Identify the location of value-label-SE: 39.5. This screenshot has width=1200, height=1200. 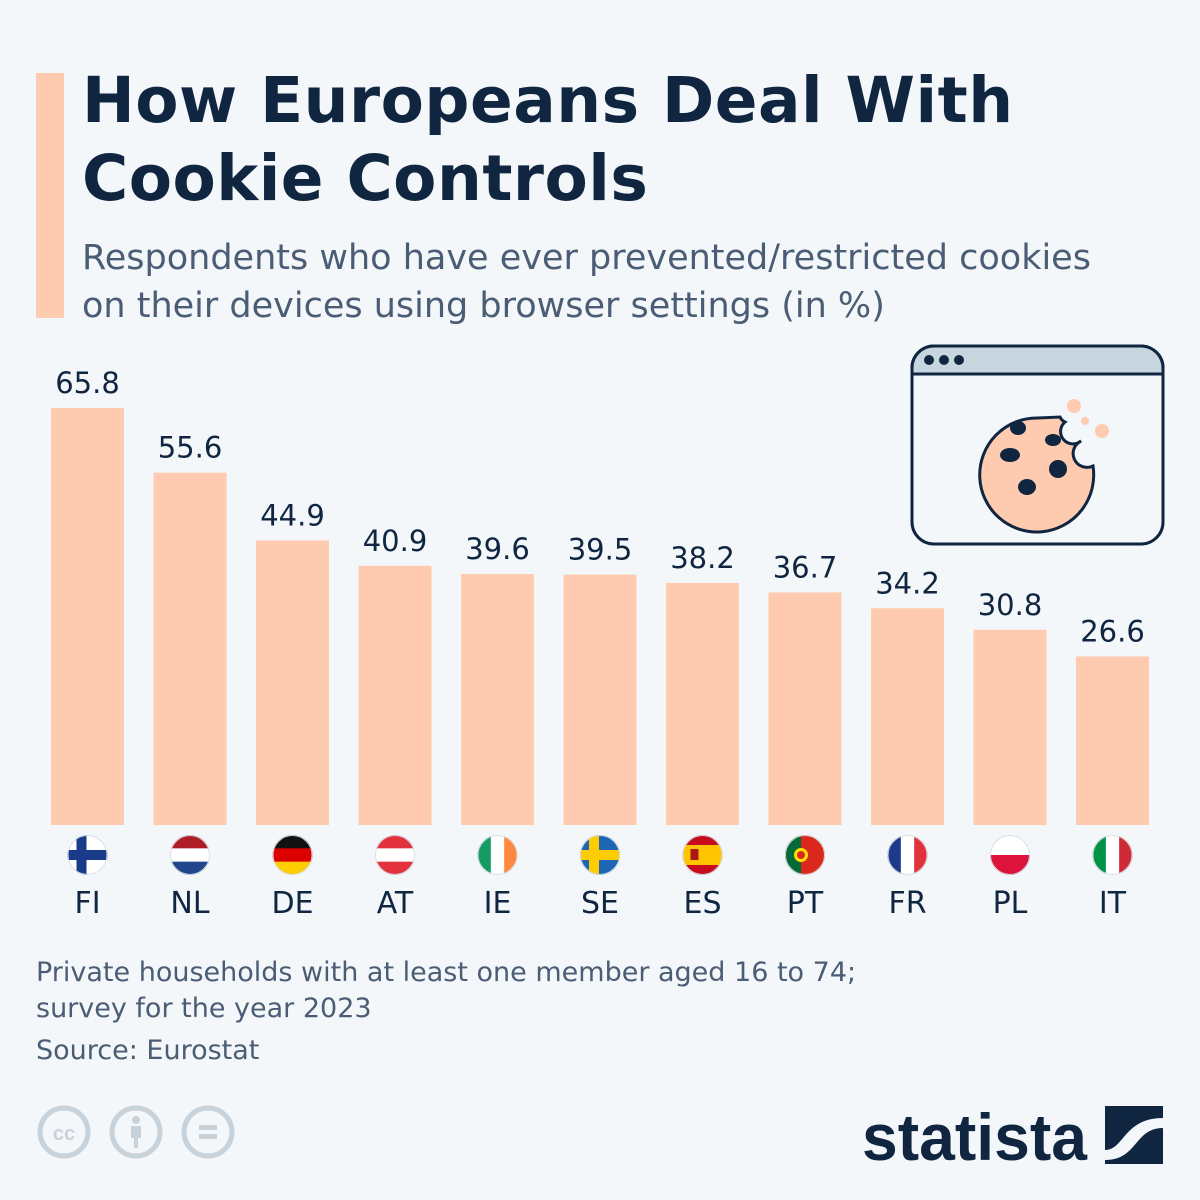
(600, 550).